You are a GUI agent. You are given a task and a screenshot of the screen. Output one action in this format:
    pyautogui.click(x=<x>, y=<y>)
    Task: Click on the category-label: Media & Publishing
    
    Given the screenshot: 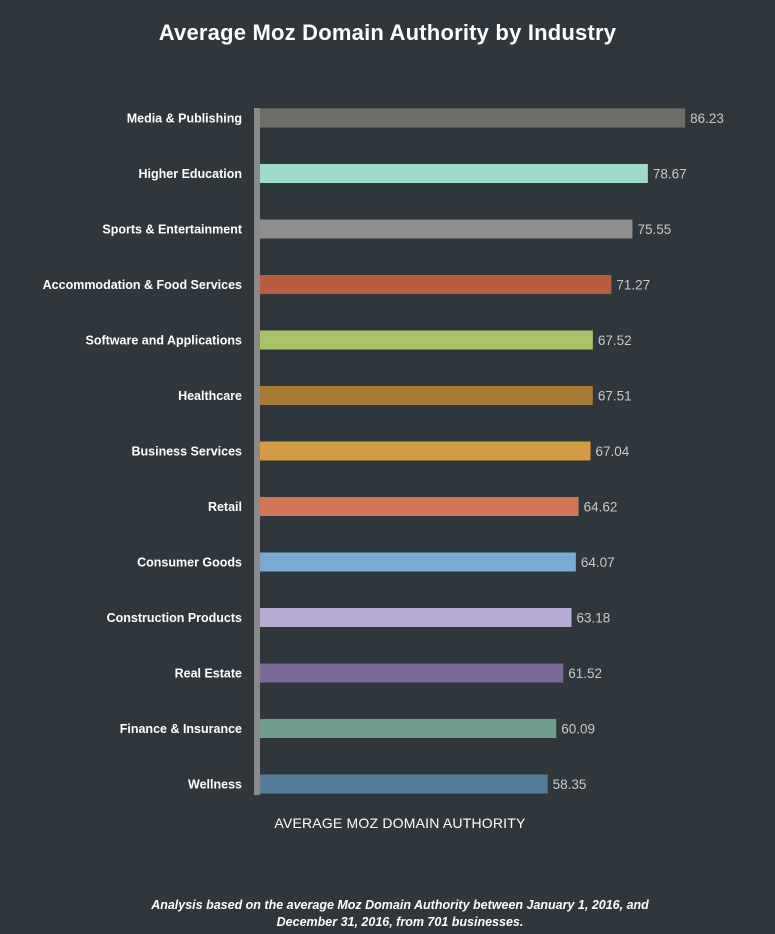 What is the action you would take?
    pyautogui.click(x=184, y=119)
    